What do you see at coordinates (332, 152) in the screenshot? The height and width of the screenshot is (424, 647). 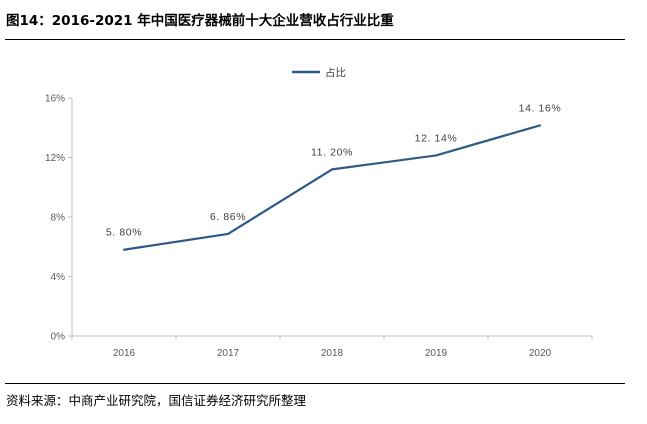 I see `data-label: 11. 20%` at bounding box center [332, 152].